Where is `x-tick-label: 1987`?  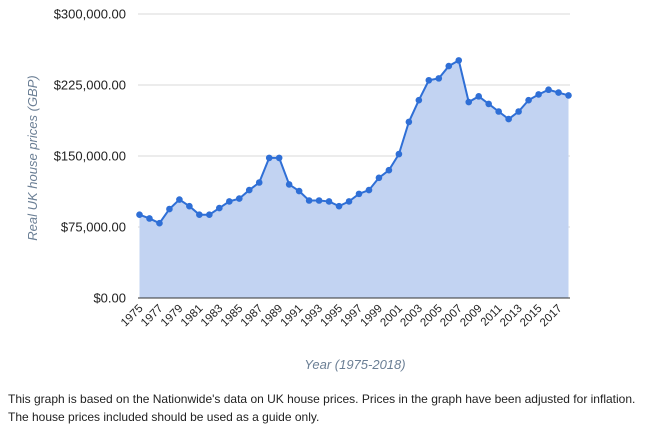 x-tick-label: 1987 is located at coordinates (252, 316).